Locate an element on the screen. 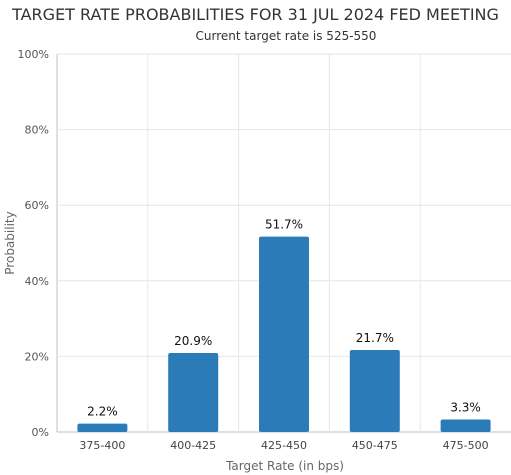 This screenshot has width=511, height=475. x-axis-label: Target Rate (in bps) is located at coordinates (284, 466).